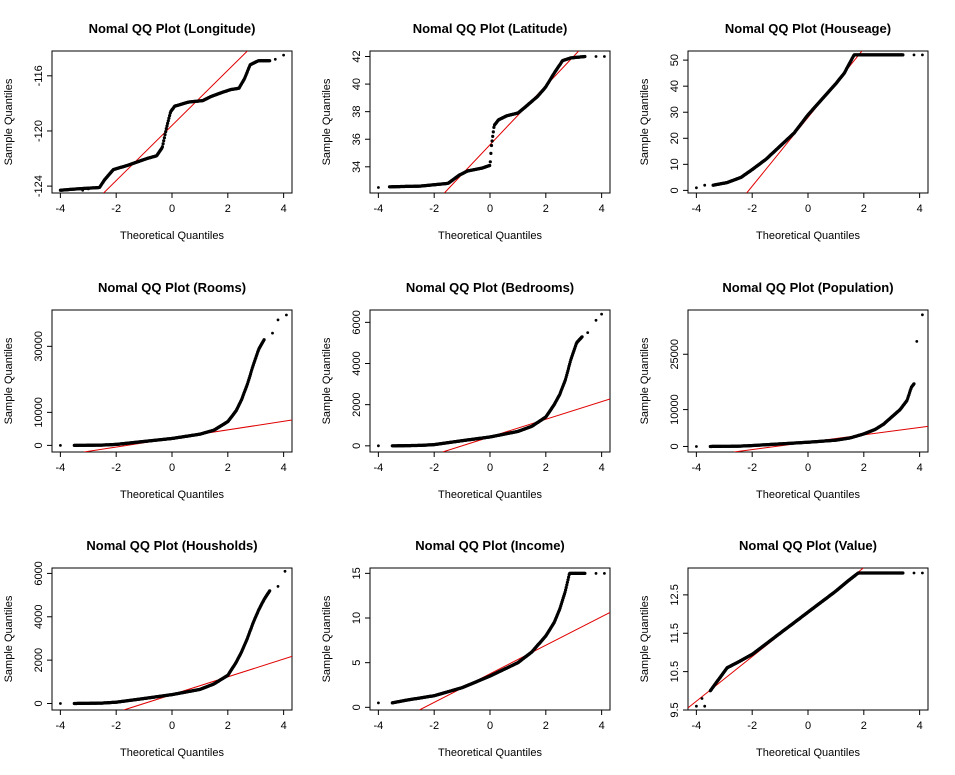 Image resolution: width=955 pixels, height=775 pixels. What do you see at coordinates (357, 56) in the screenshot?
I see `y-tick-label: 42` at bounding box center [357, 56].